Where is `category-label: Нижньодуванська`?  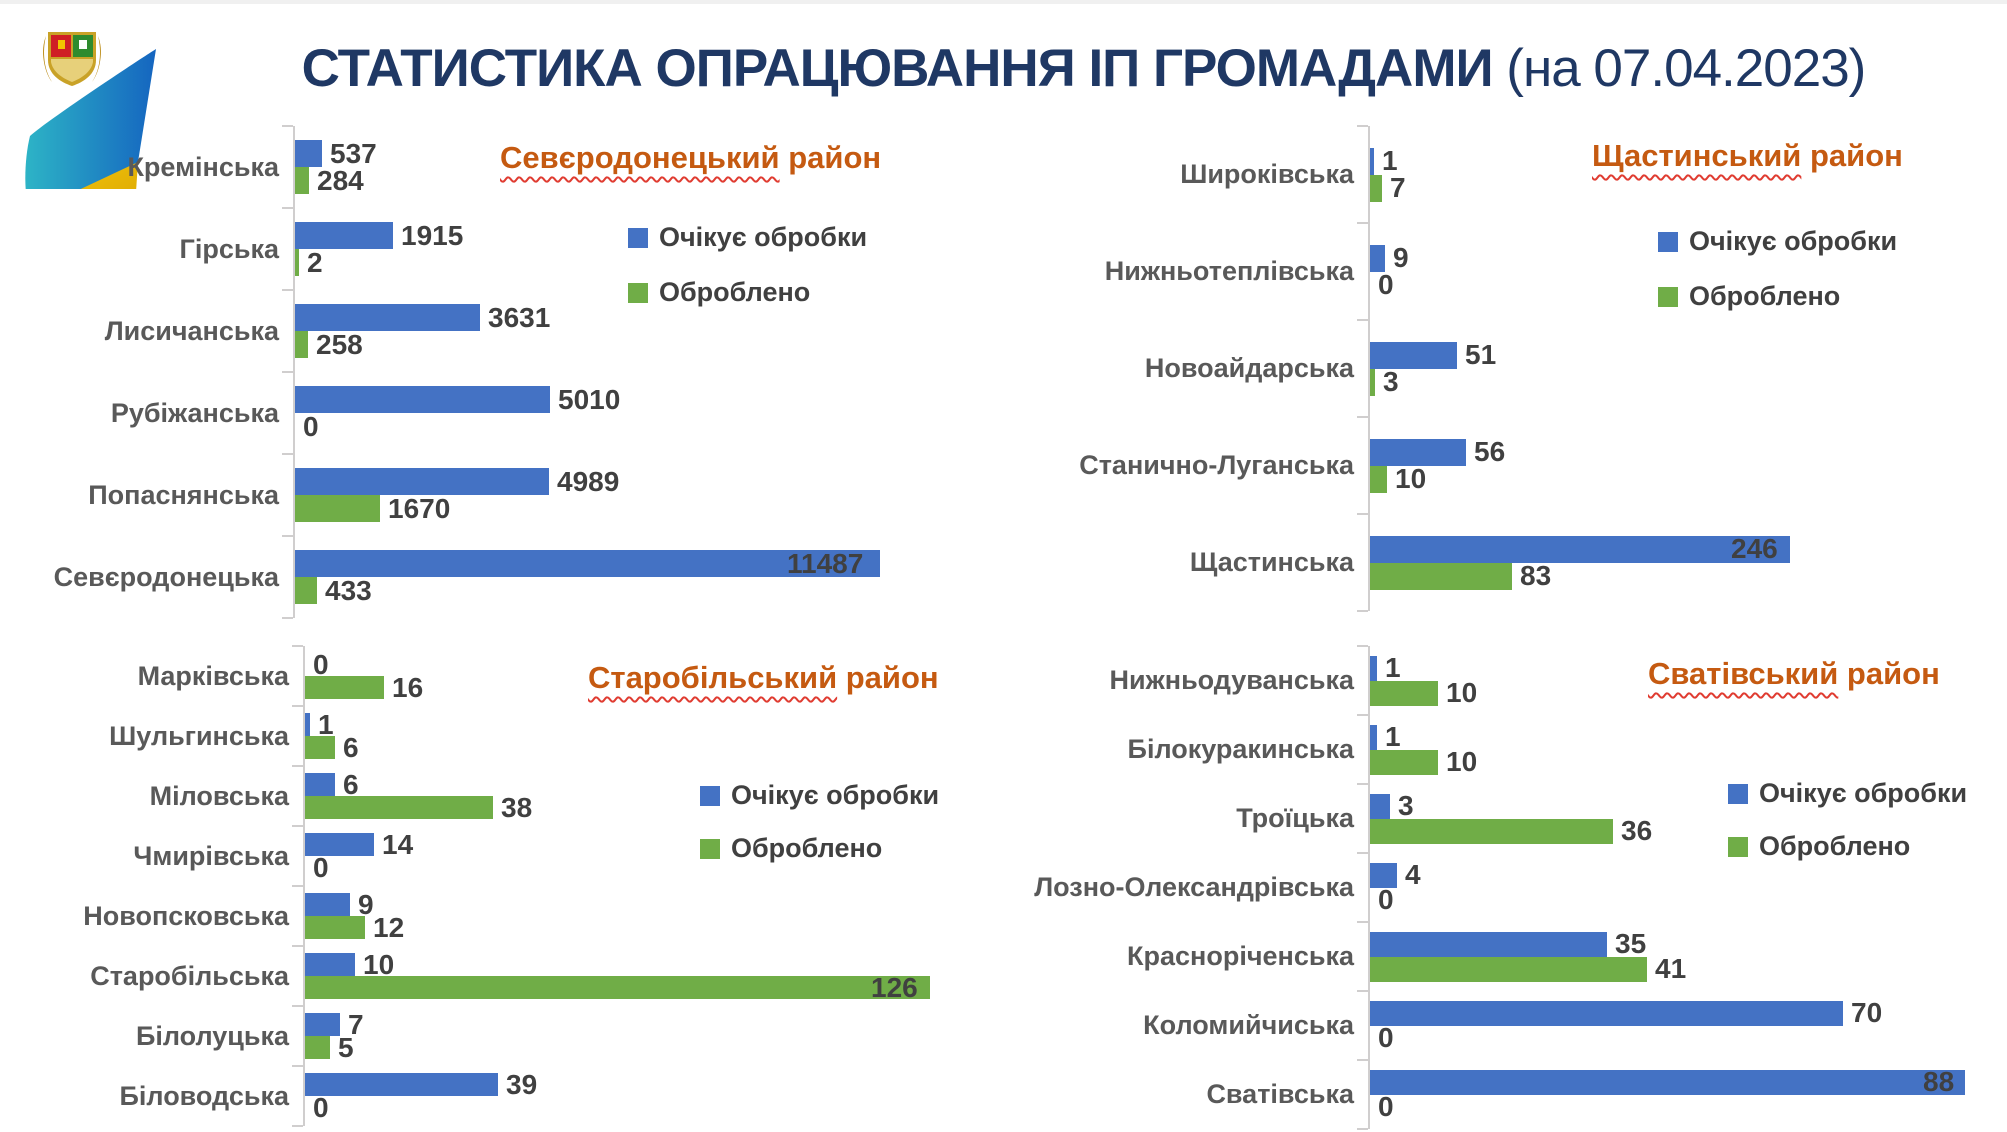
category-label: Нижньодуванська is located at coordinates (1231, 680).